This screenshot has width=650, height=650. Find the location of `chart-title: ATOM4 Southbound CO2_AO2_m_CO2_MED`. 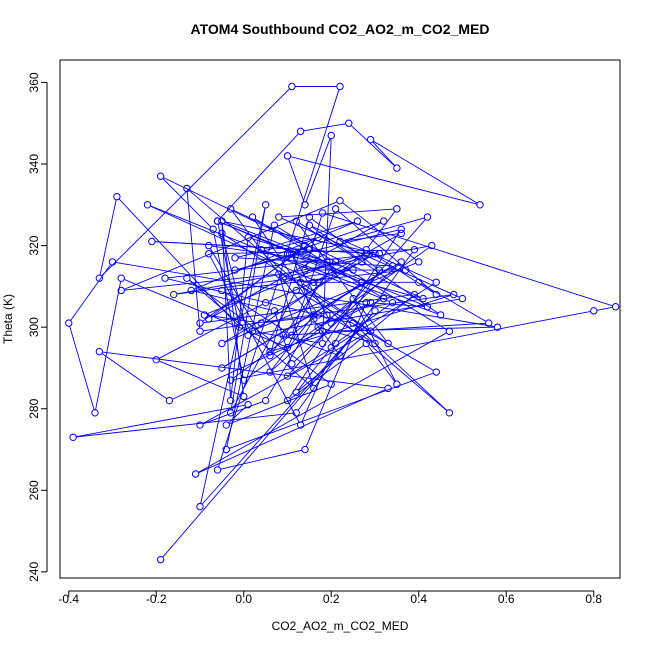

chart-title: ATOM4 Southbound CO2_AO2_m_CO2_MED is located at coordinates (340, 29).